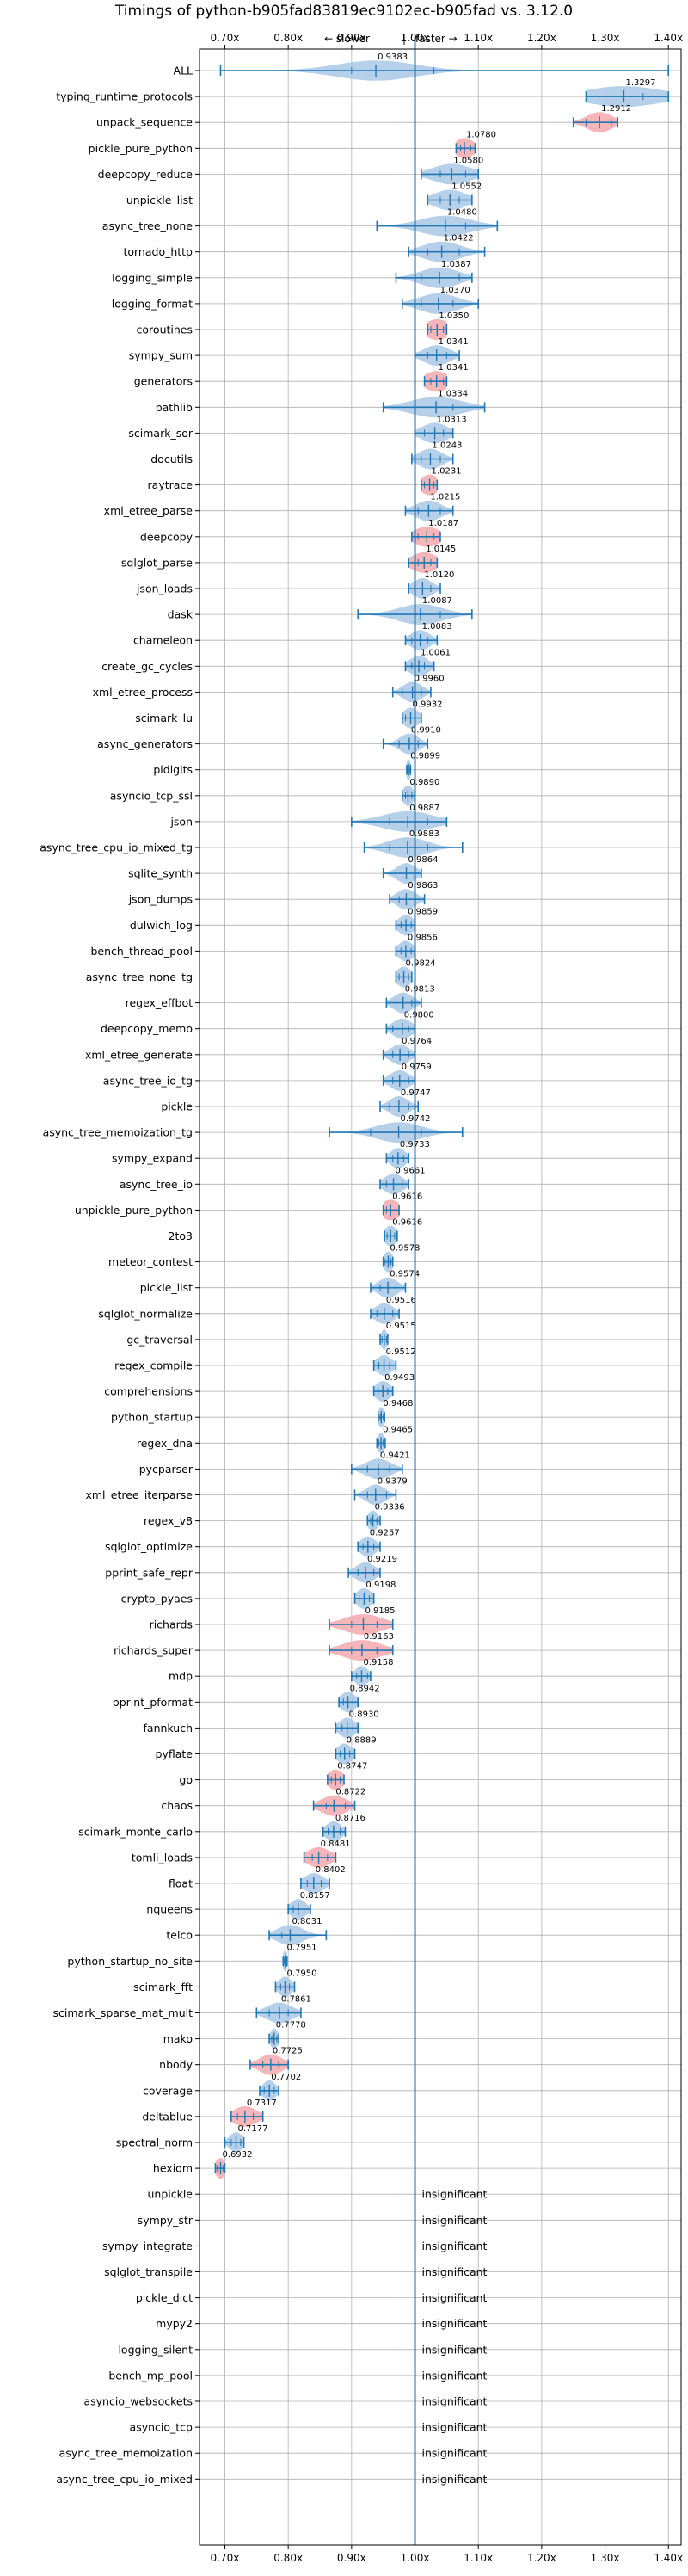  Describe the element at coordinates (162, 1858) in the screenshot. I see `benchmark-label: tomli_loads` at that location.